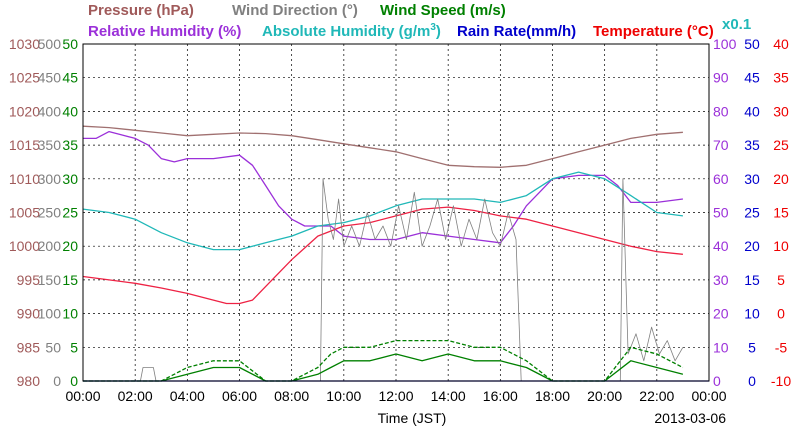 This screenshot has width=800, height=434. What do you see at coordinates (752, 145) in the screenshot?
I see `y-tick-label-rain: 35` at bounding box center [752, 145].